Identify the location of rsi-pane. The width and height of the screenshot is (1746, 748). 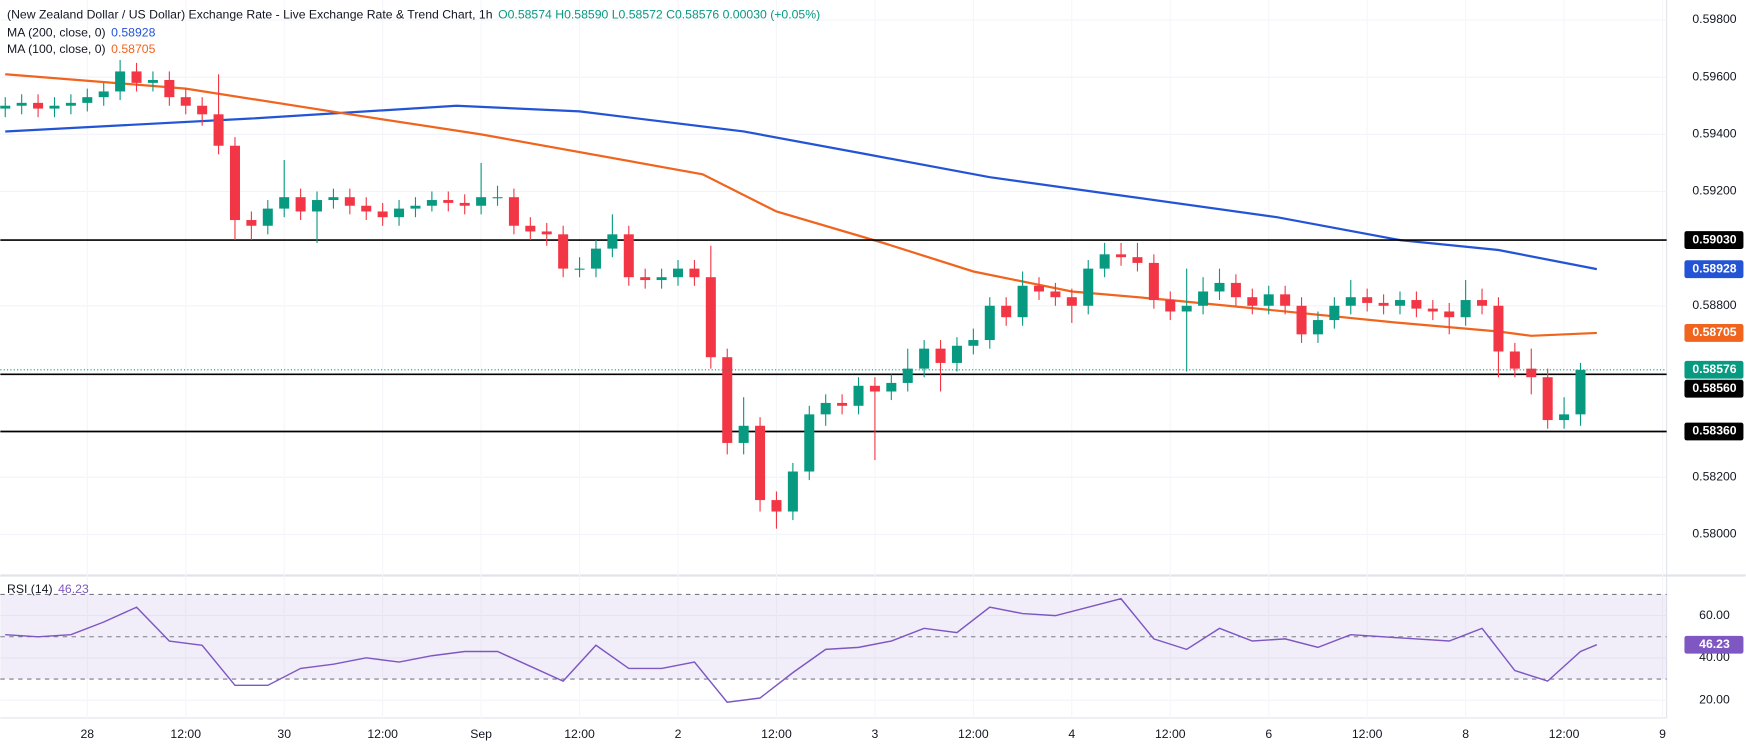
(833, 648).